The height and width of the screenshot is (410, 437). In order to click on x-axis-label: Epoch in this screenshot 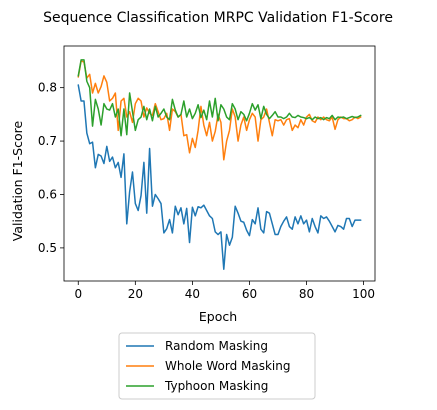, I will do `click(218, 316)`.